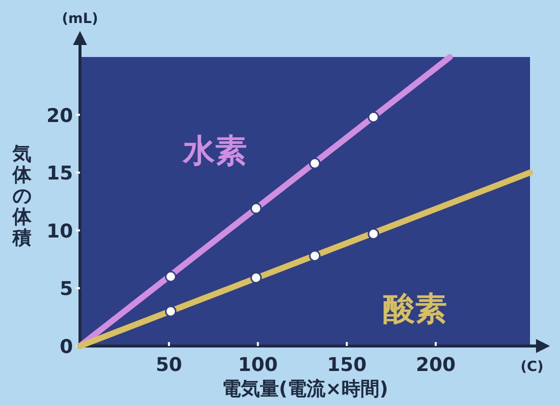 This screenshot has height=405, width=560. I want to click on x-tick-label: 200, so click(436, 365).